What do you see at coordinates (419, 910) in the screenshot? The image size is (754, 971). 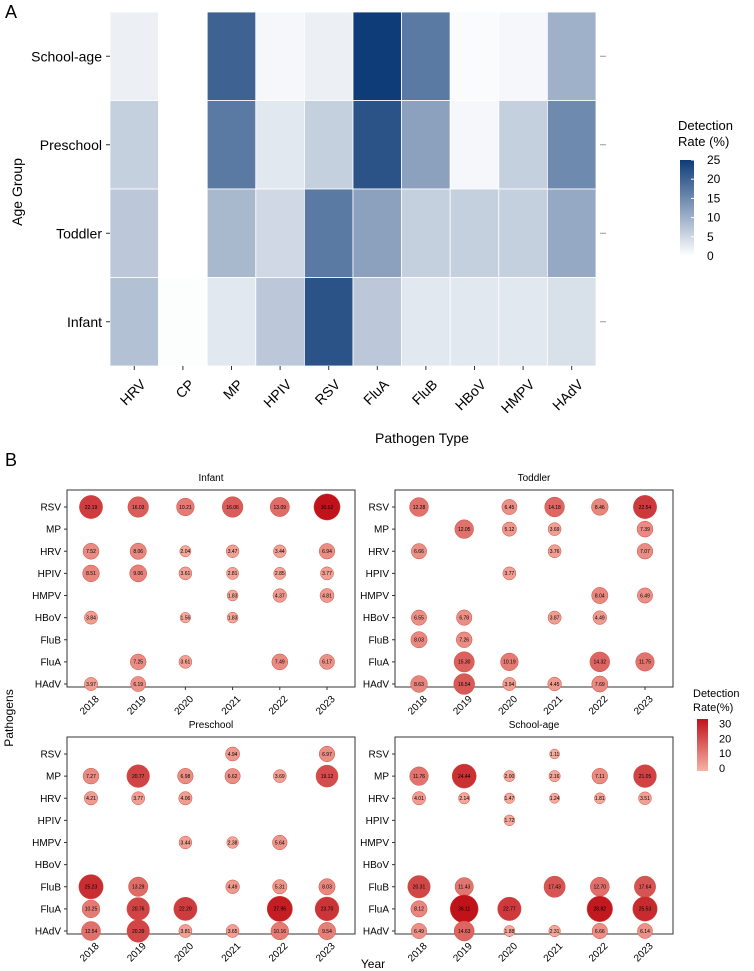 I see `bubble-data-label: 8.12` at bounding box center [419, 910].